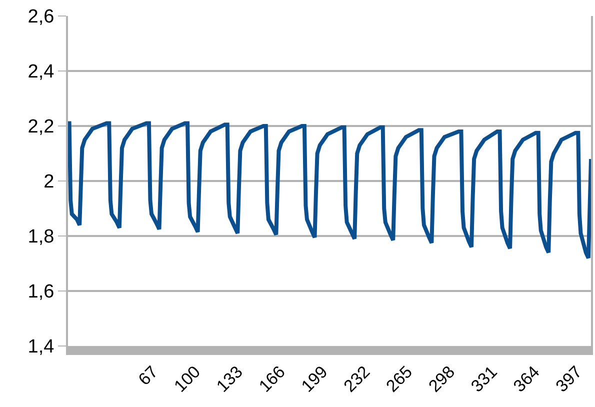  I want to click on y-tick-label: 1,4, so click(41, 347).